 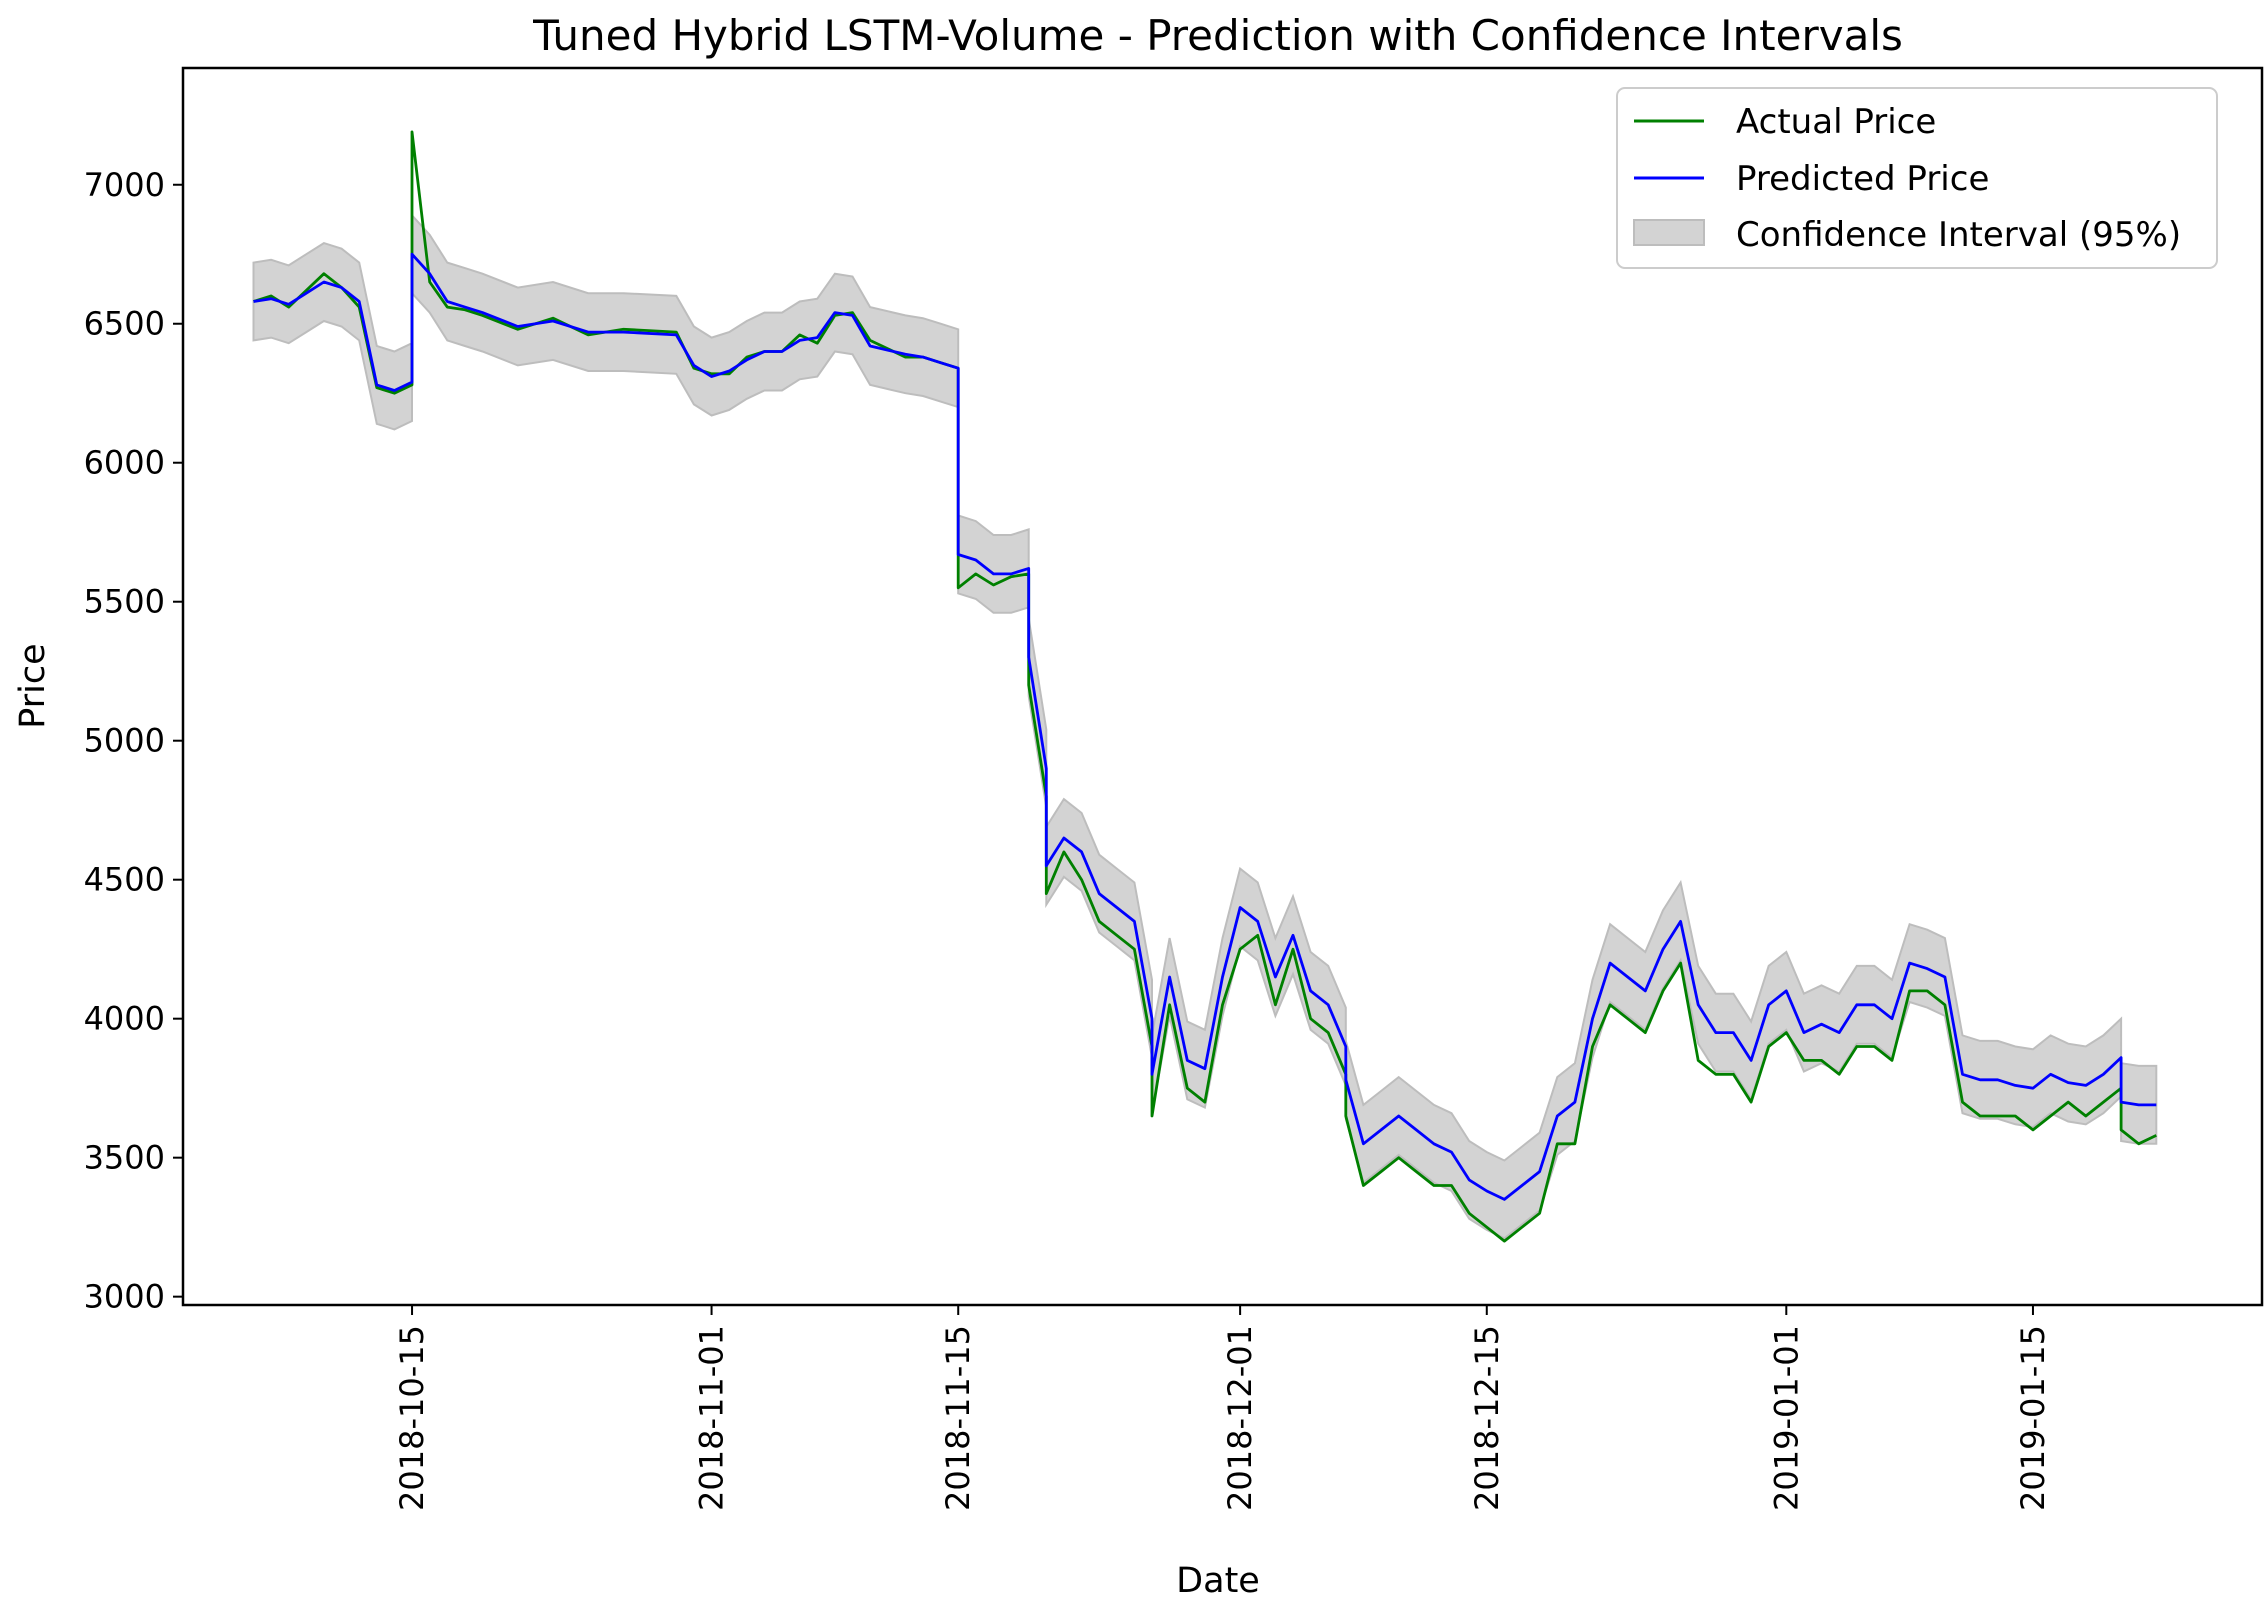 I want to click on x-tick-label: 2019-01-01, so click(x=1786, y=1418).